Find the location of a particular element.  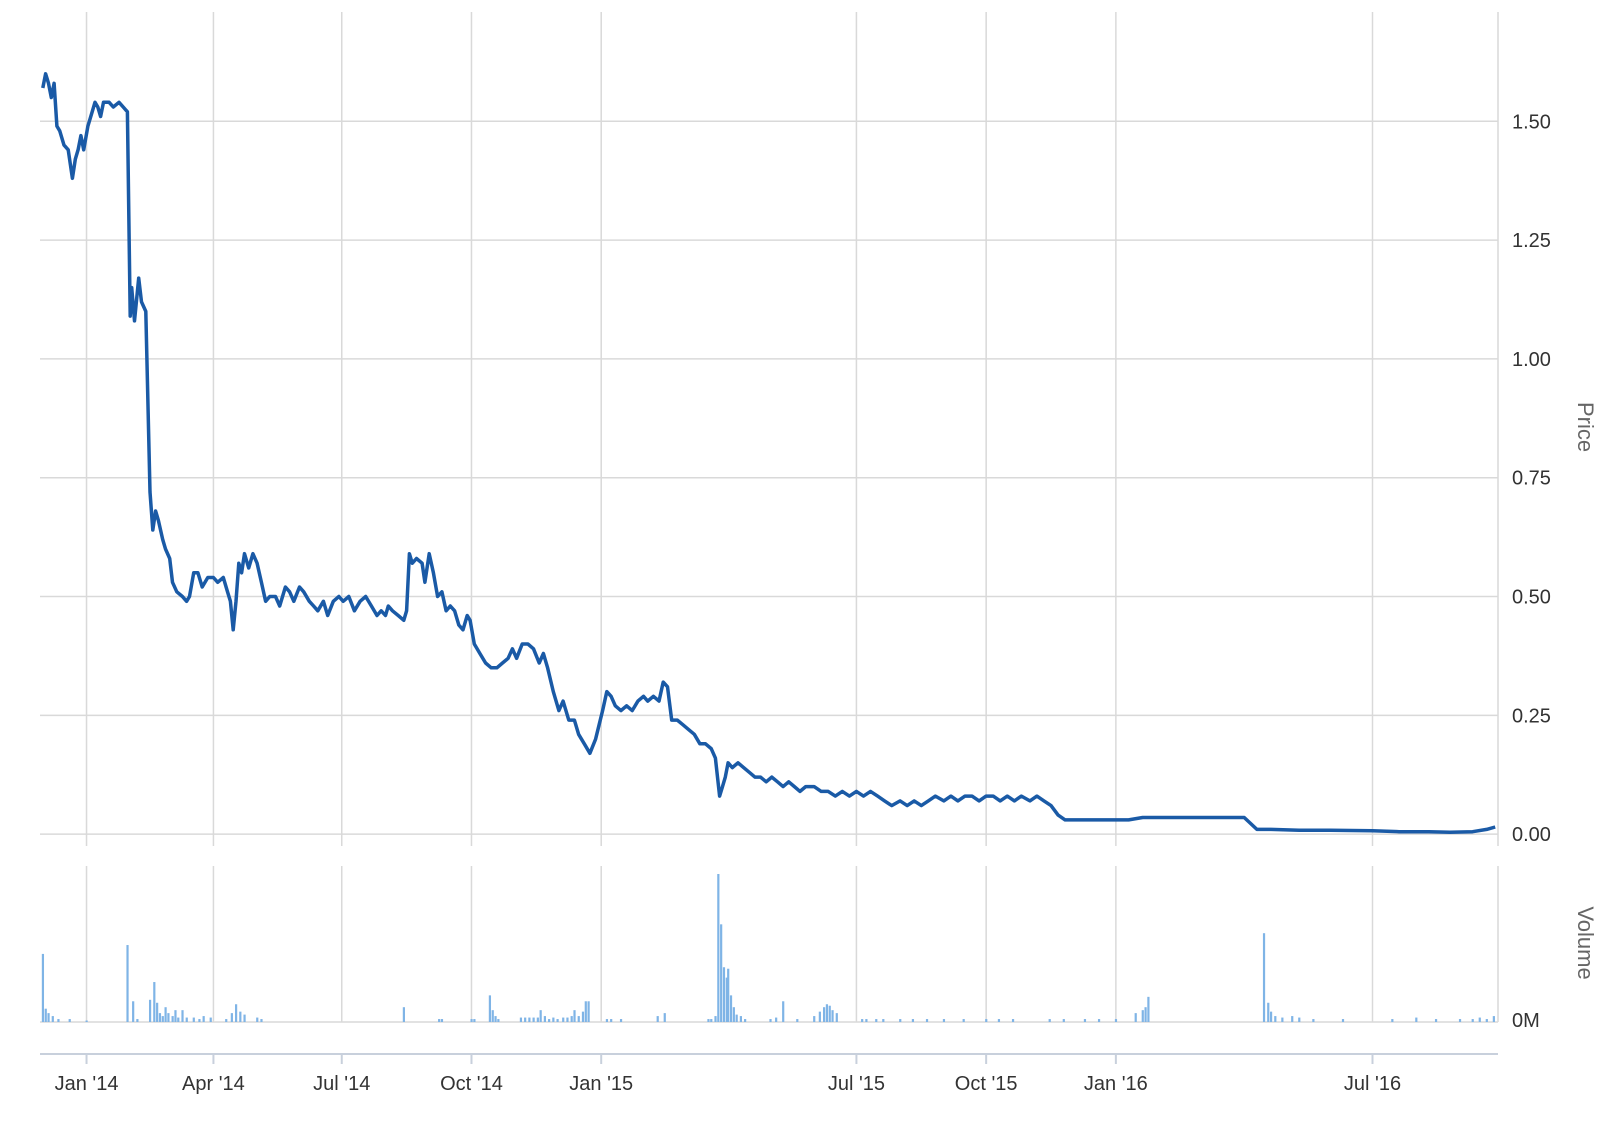

x-tick-label: Oct '14 is located at coordinates (471, 1084).